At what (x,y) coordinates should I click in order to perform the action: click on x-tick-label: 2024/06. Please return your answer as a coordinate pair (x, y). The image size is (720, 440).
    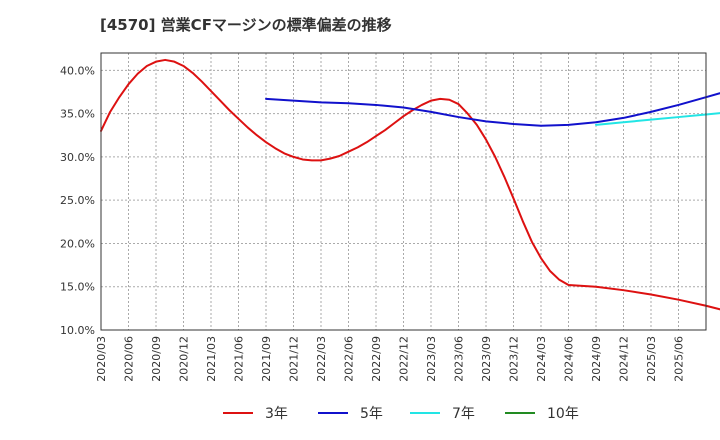
    Looking at the image, I should click on (569, 359).